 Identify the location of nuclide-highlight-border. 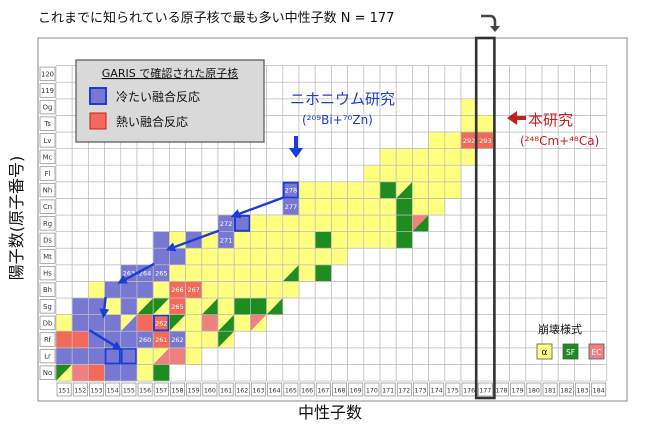
(242, 223).